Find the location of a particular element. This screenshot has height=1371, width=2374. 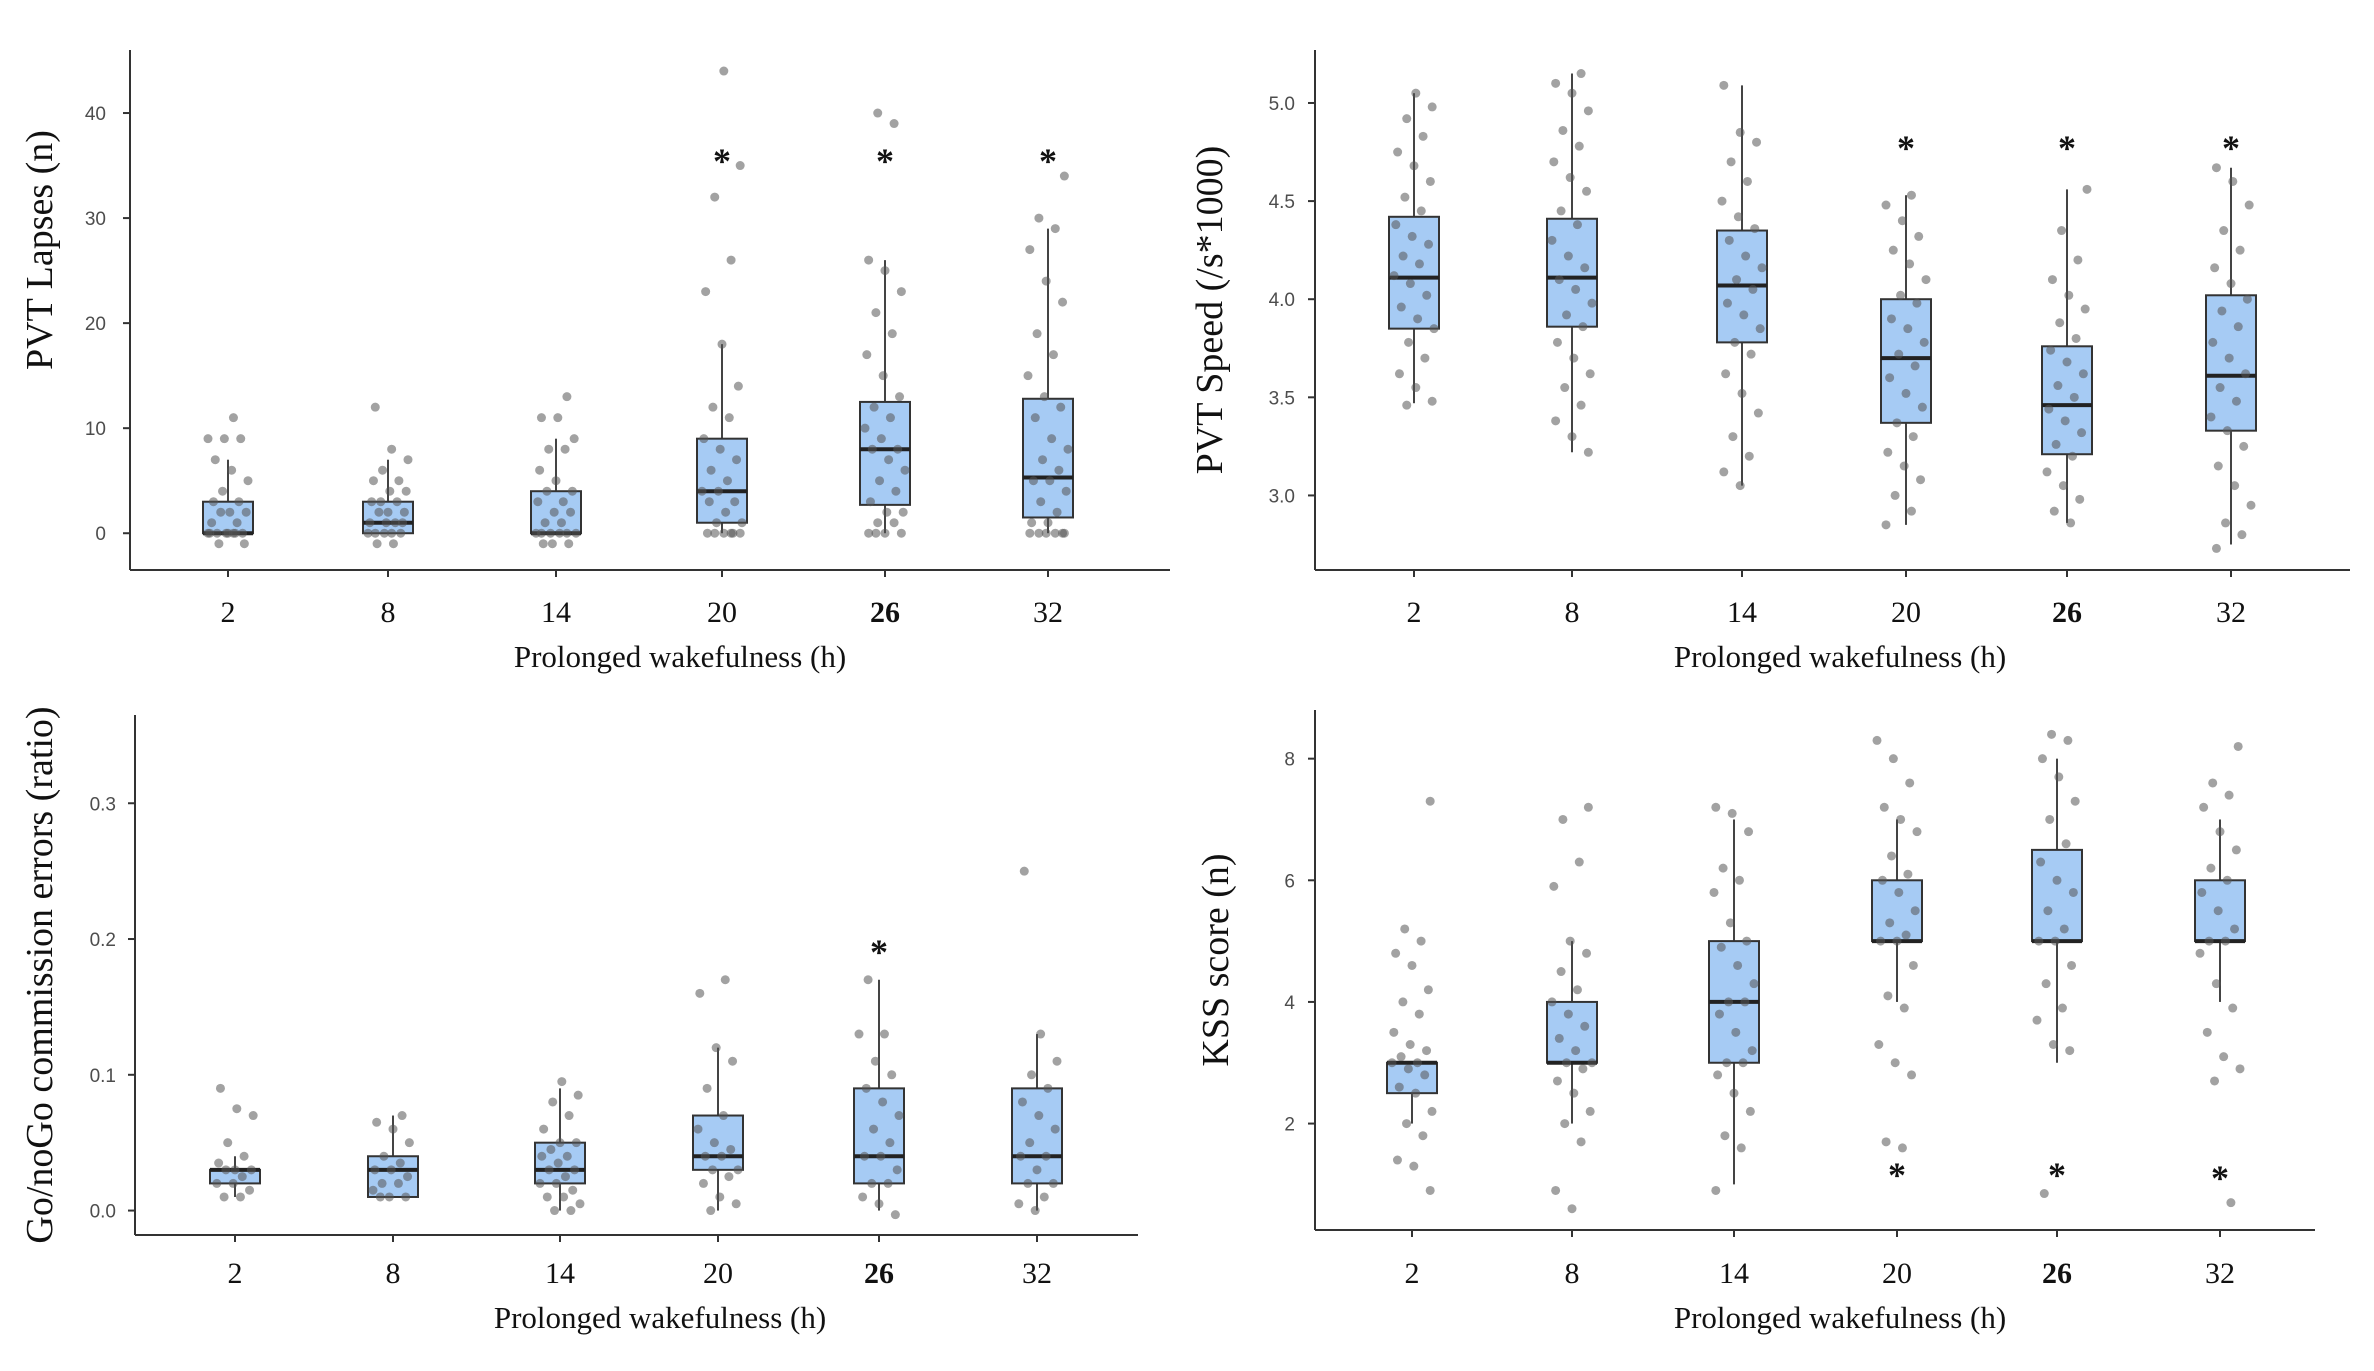

x-tick-label: 20 is located at coordinates (718, 1273).